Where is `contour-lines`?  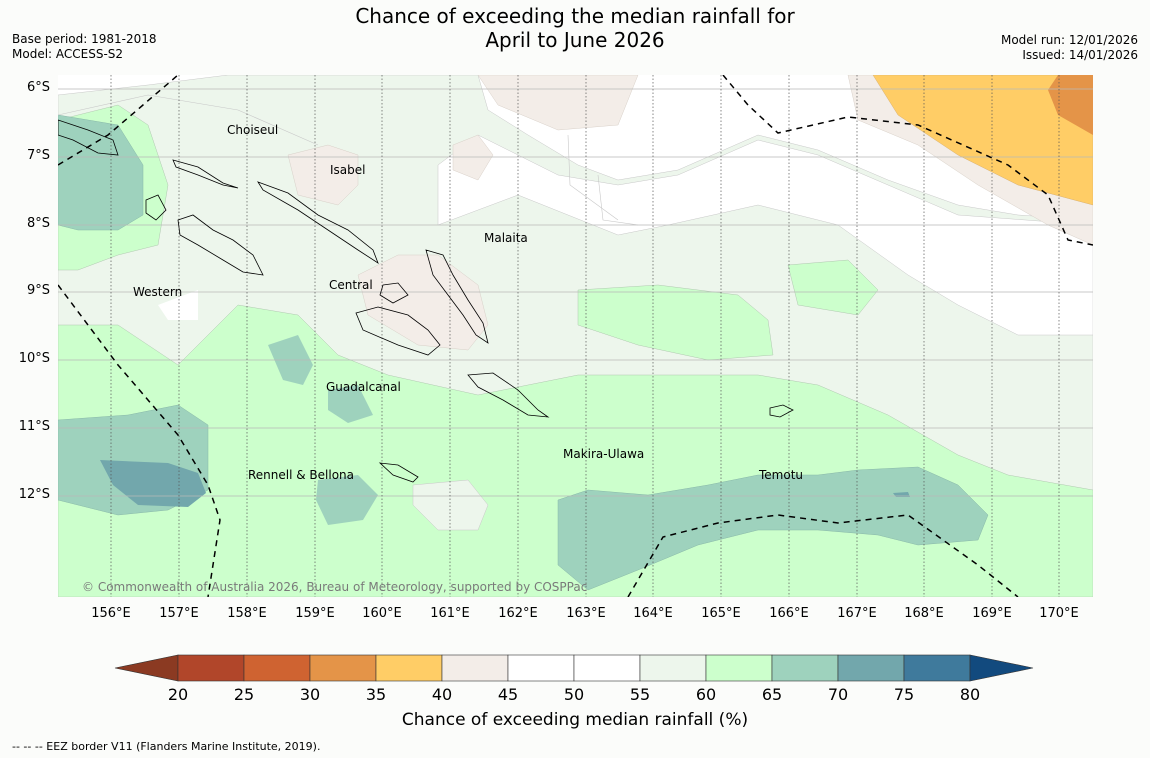
contour-lines is located at coordinates (348, 160).